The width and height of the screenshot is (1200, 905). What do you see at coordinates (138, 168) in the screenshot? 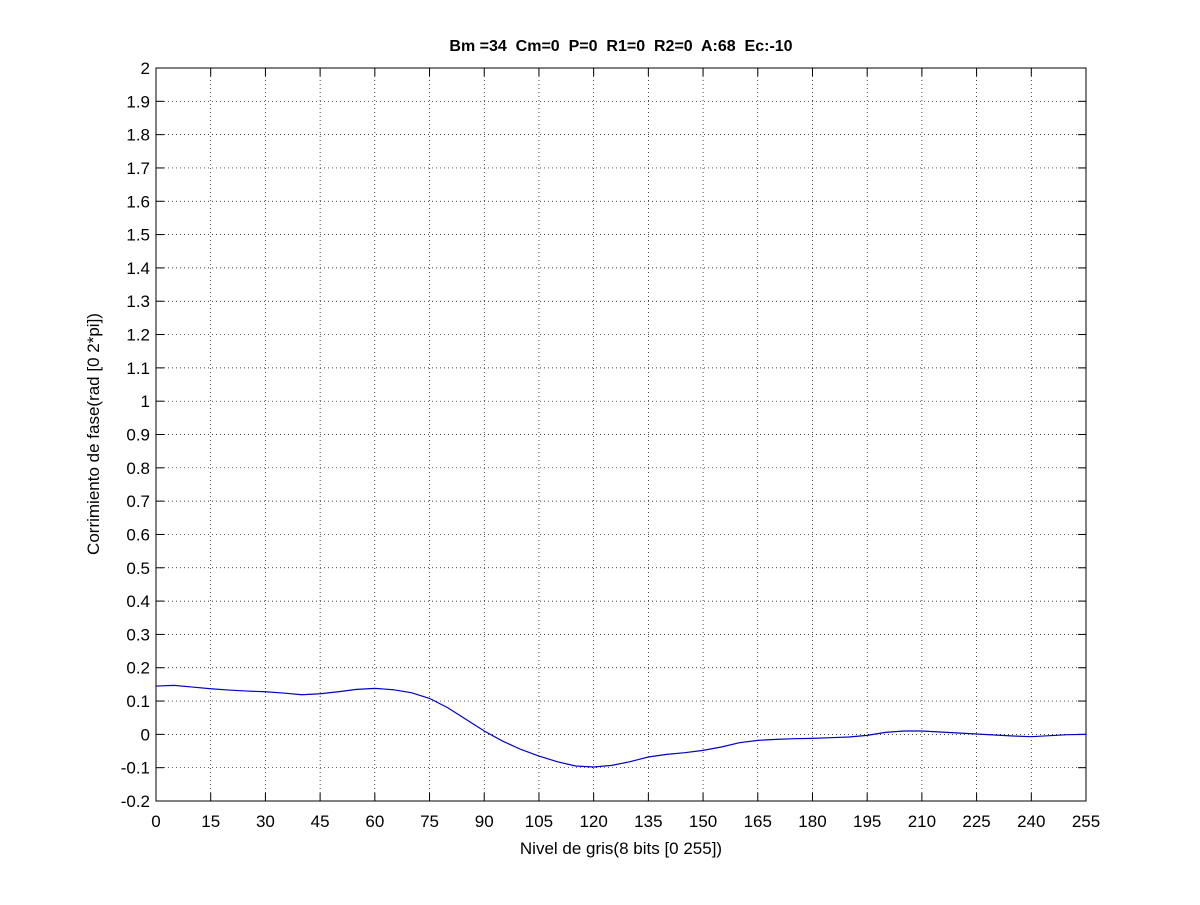
I see `y-tick-label: 1.7` at bounding box center [138, 168].